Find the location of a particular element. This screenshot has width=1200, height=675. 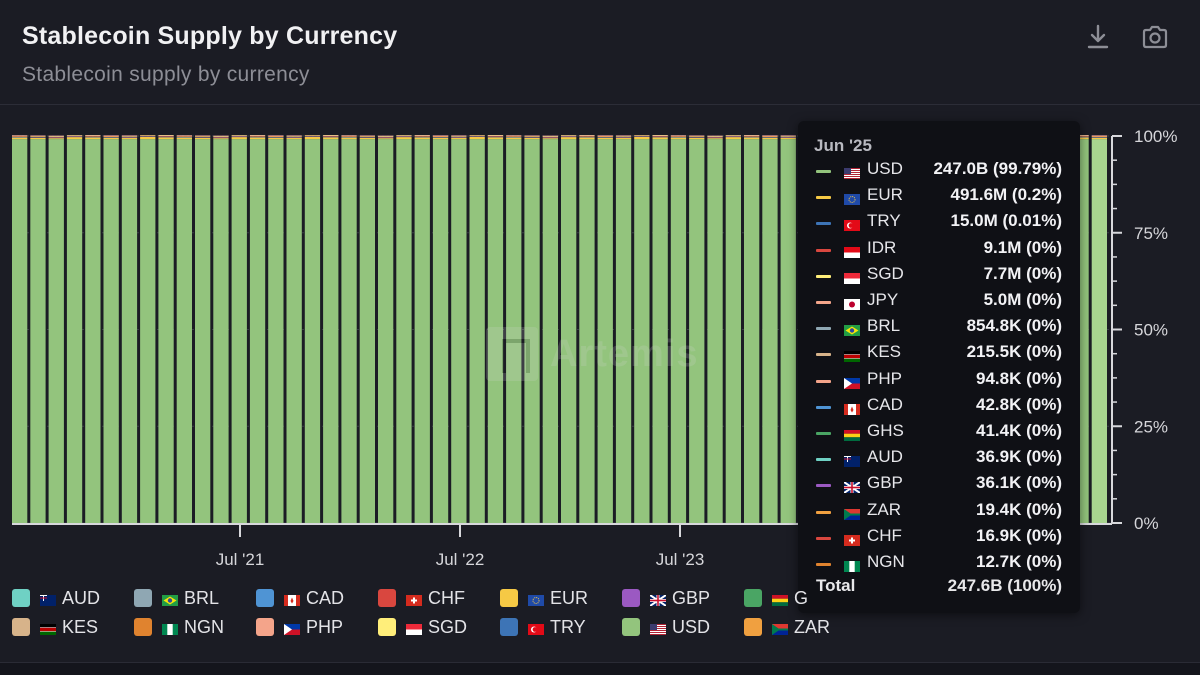

download-icon is located at coordinates (1098, 37).